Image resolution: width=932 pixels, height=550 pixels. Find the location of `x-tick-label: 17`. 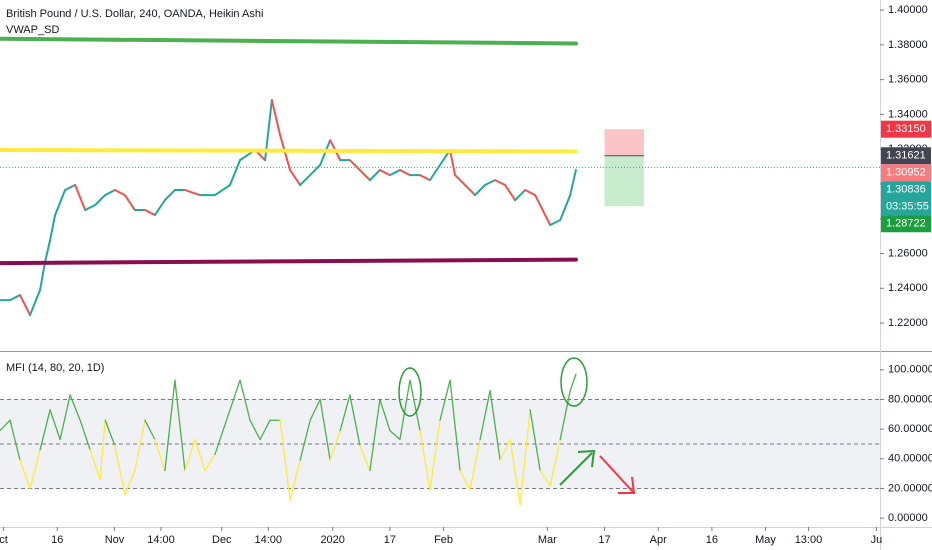

x-tick-label: 17 is located at coordinates (390, 540).